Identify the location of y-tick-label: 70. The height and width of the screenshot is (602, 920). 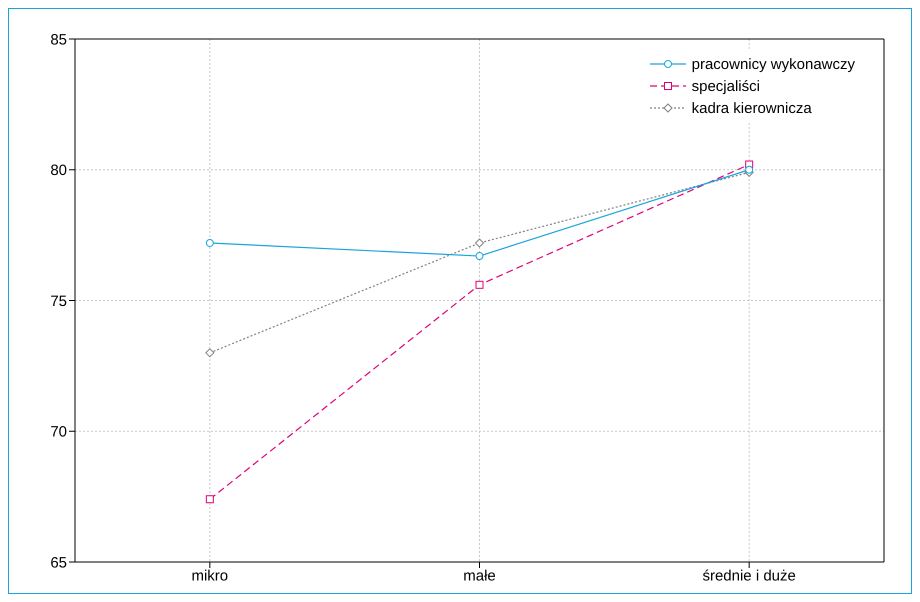
(58, 432).